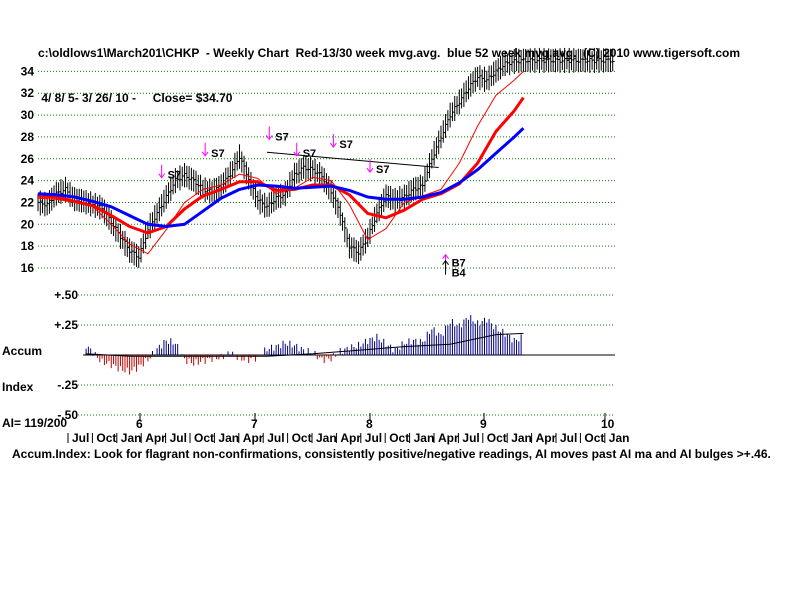  What do you see at coordinates (67, 385) in the screenshot?
I see `ai-tick-label: -.25` at bounding box center [67, 385].